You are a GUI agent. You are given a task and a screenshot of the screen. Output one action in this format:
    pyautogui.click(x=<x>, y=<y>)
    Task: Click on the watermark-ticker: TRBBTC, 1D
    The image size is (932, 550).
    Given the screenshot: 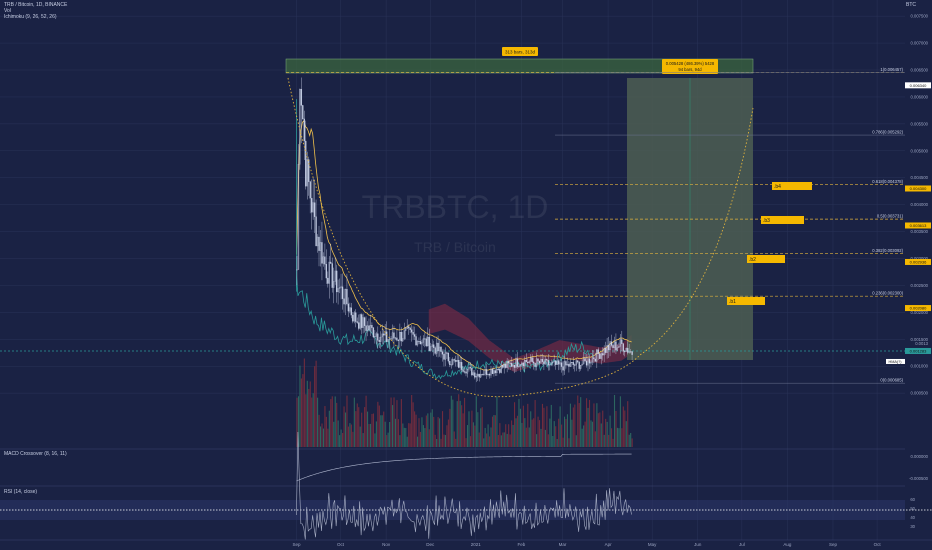 What is the action you would take?
    pyautogui.click(x=455, y=207)
    